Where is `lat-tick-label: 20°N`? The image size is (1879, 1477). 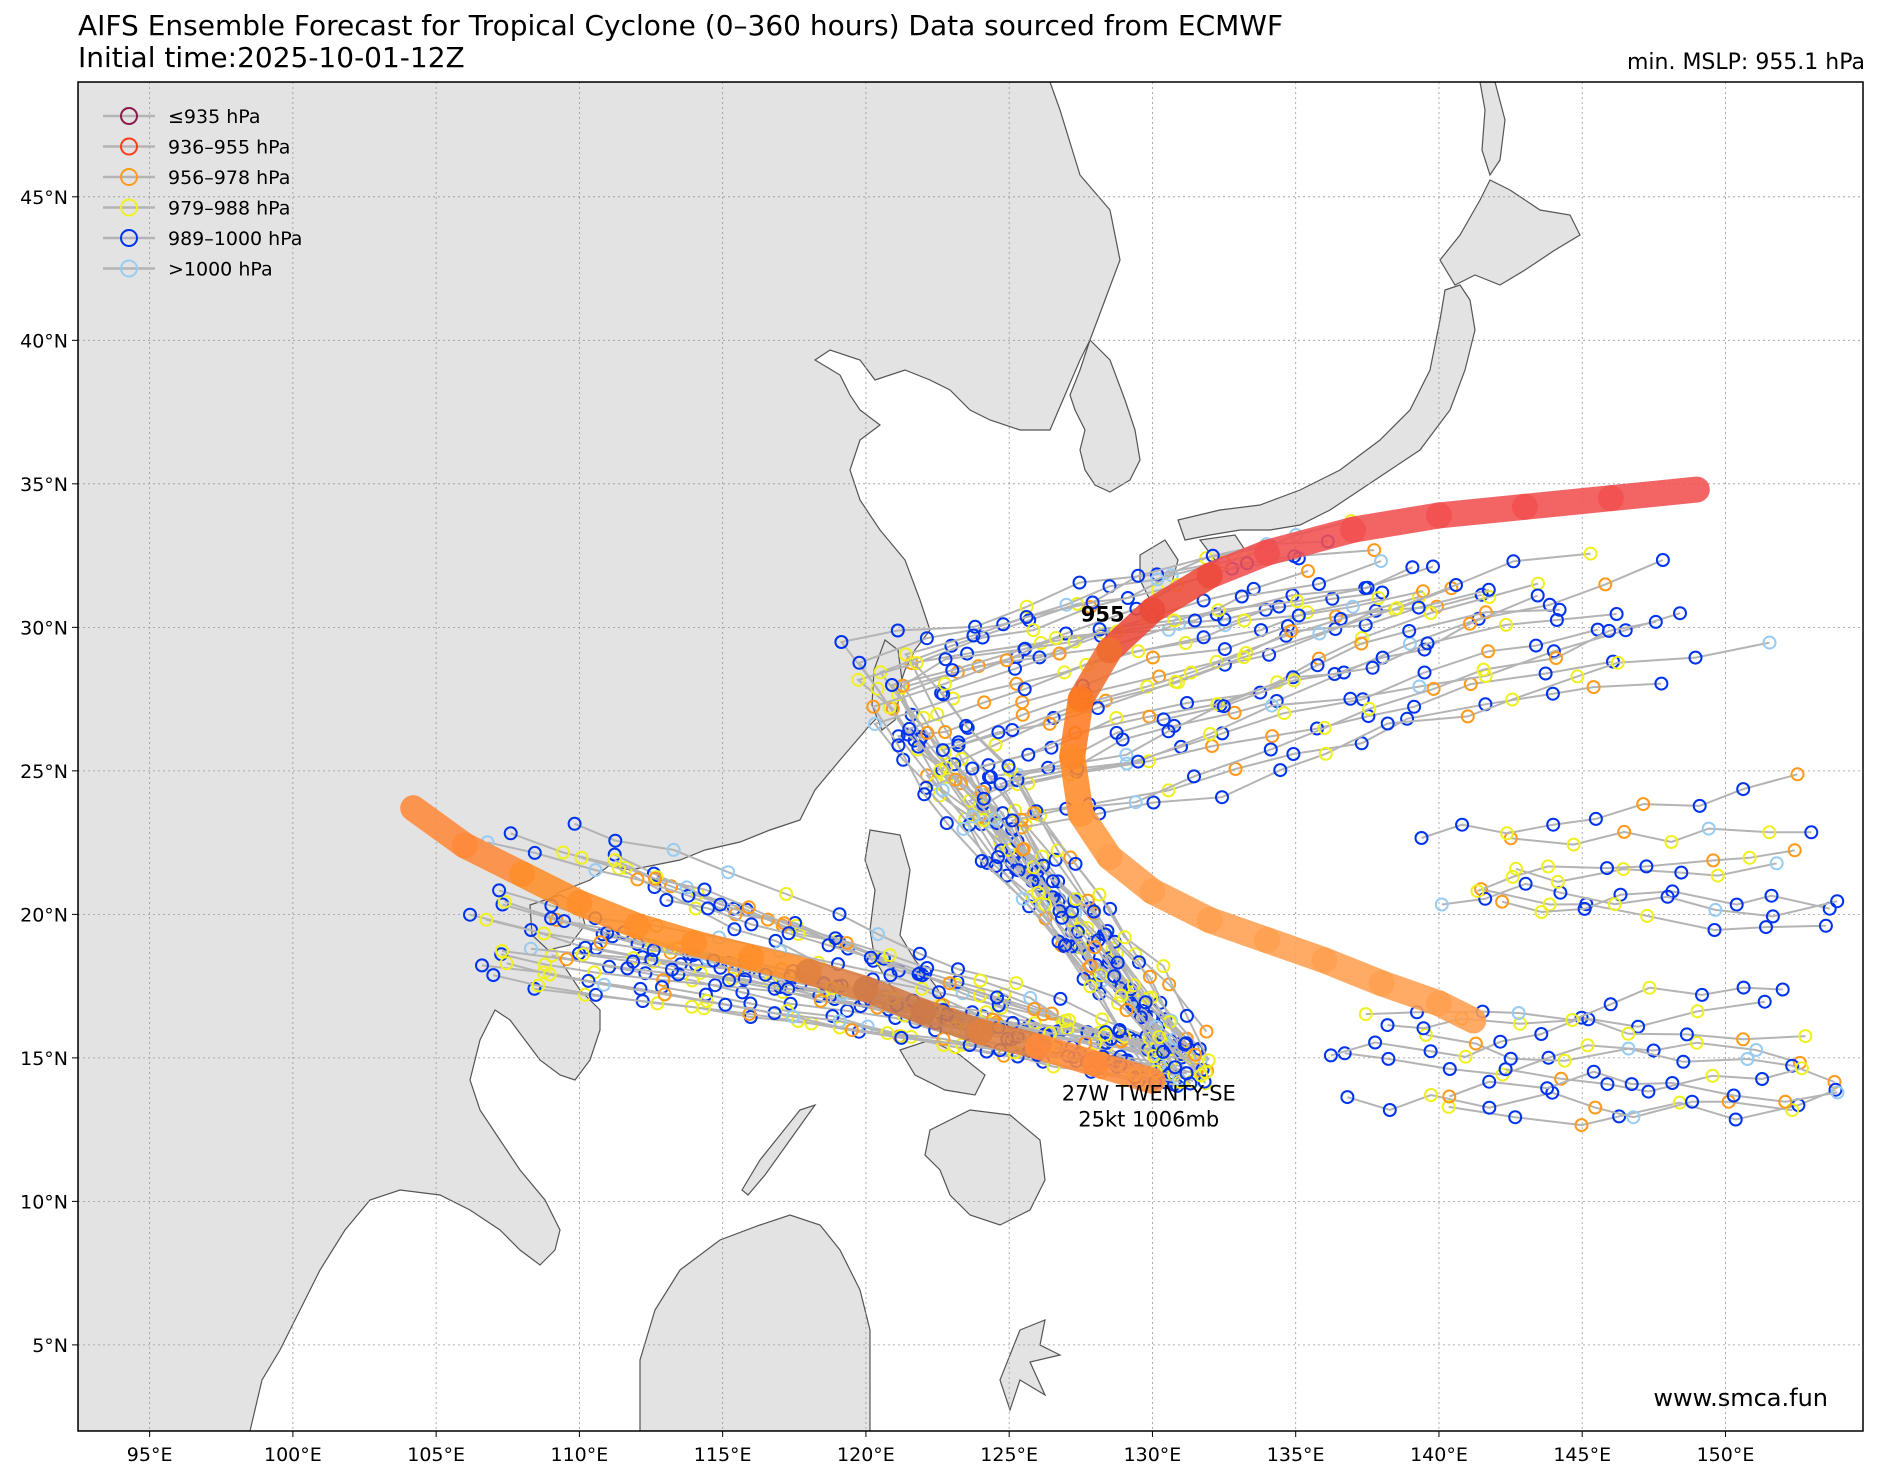
lat-tick-label: 20°N is located at coordinates (44, 915).